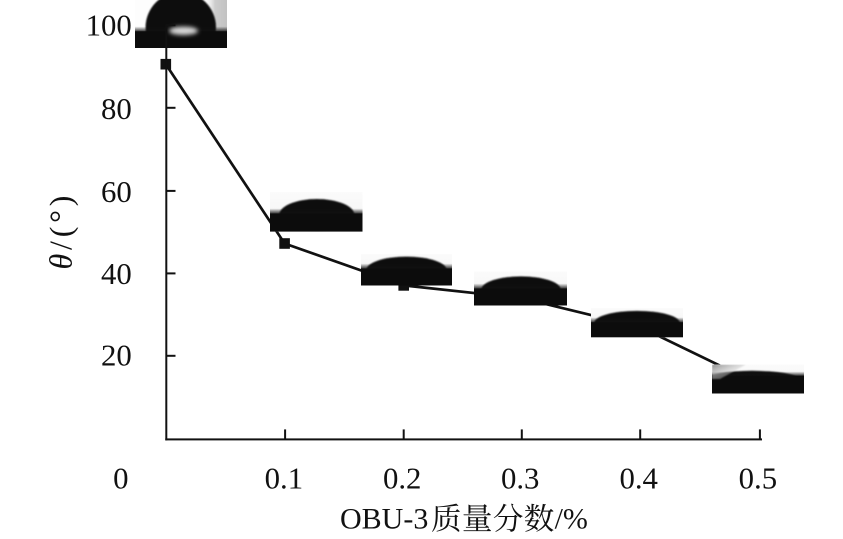 This screenshot has height=539, width=843. Describe the element at coordinates (284, 479) in the screenshot. I see `svg-text: 0.1` at that location.